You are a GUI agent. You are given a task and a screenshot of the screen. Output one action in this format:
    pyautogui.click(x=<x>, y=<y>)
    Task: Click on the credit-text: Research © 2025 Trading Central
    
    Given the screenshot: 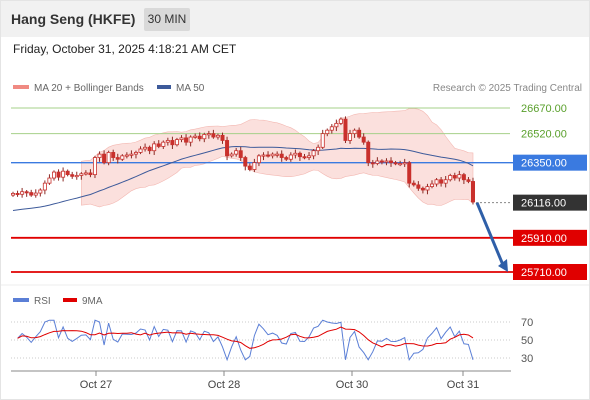 What is the action you would take?
    pyautogui.click(x=507, y=88)
    